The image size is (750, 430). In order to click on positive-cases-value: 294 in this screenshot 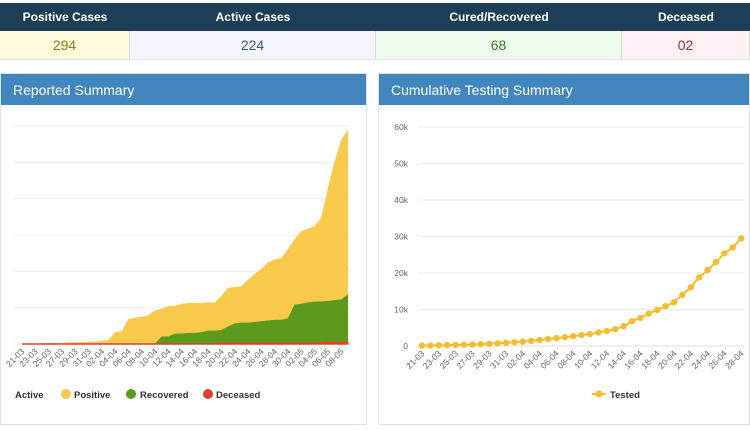, I will do `click(65, 45)`.